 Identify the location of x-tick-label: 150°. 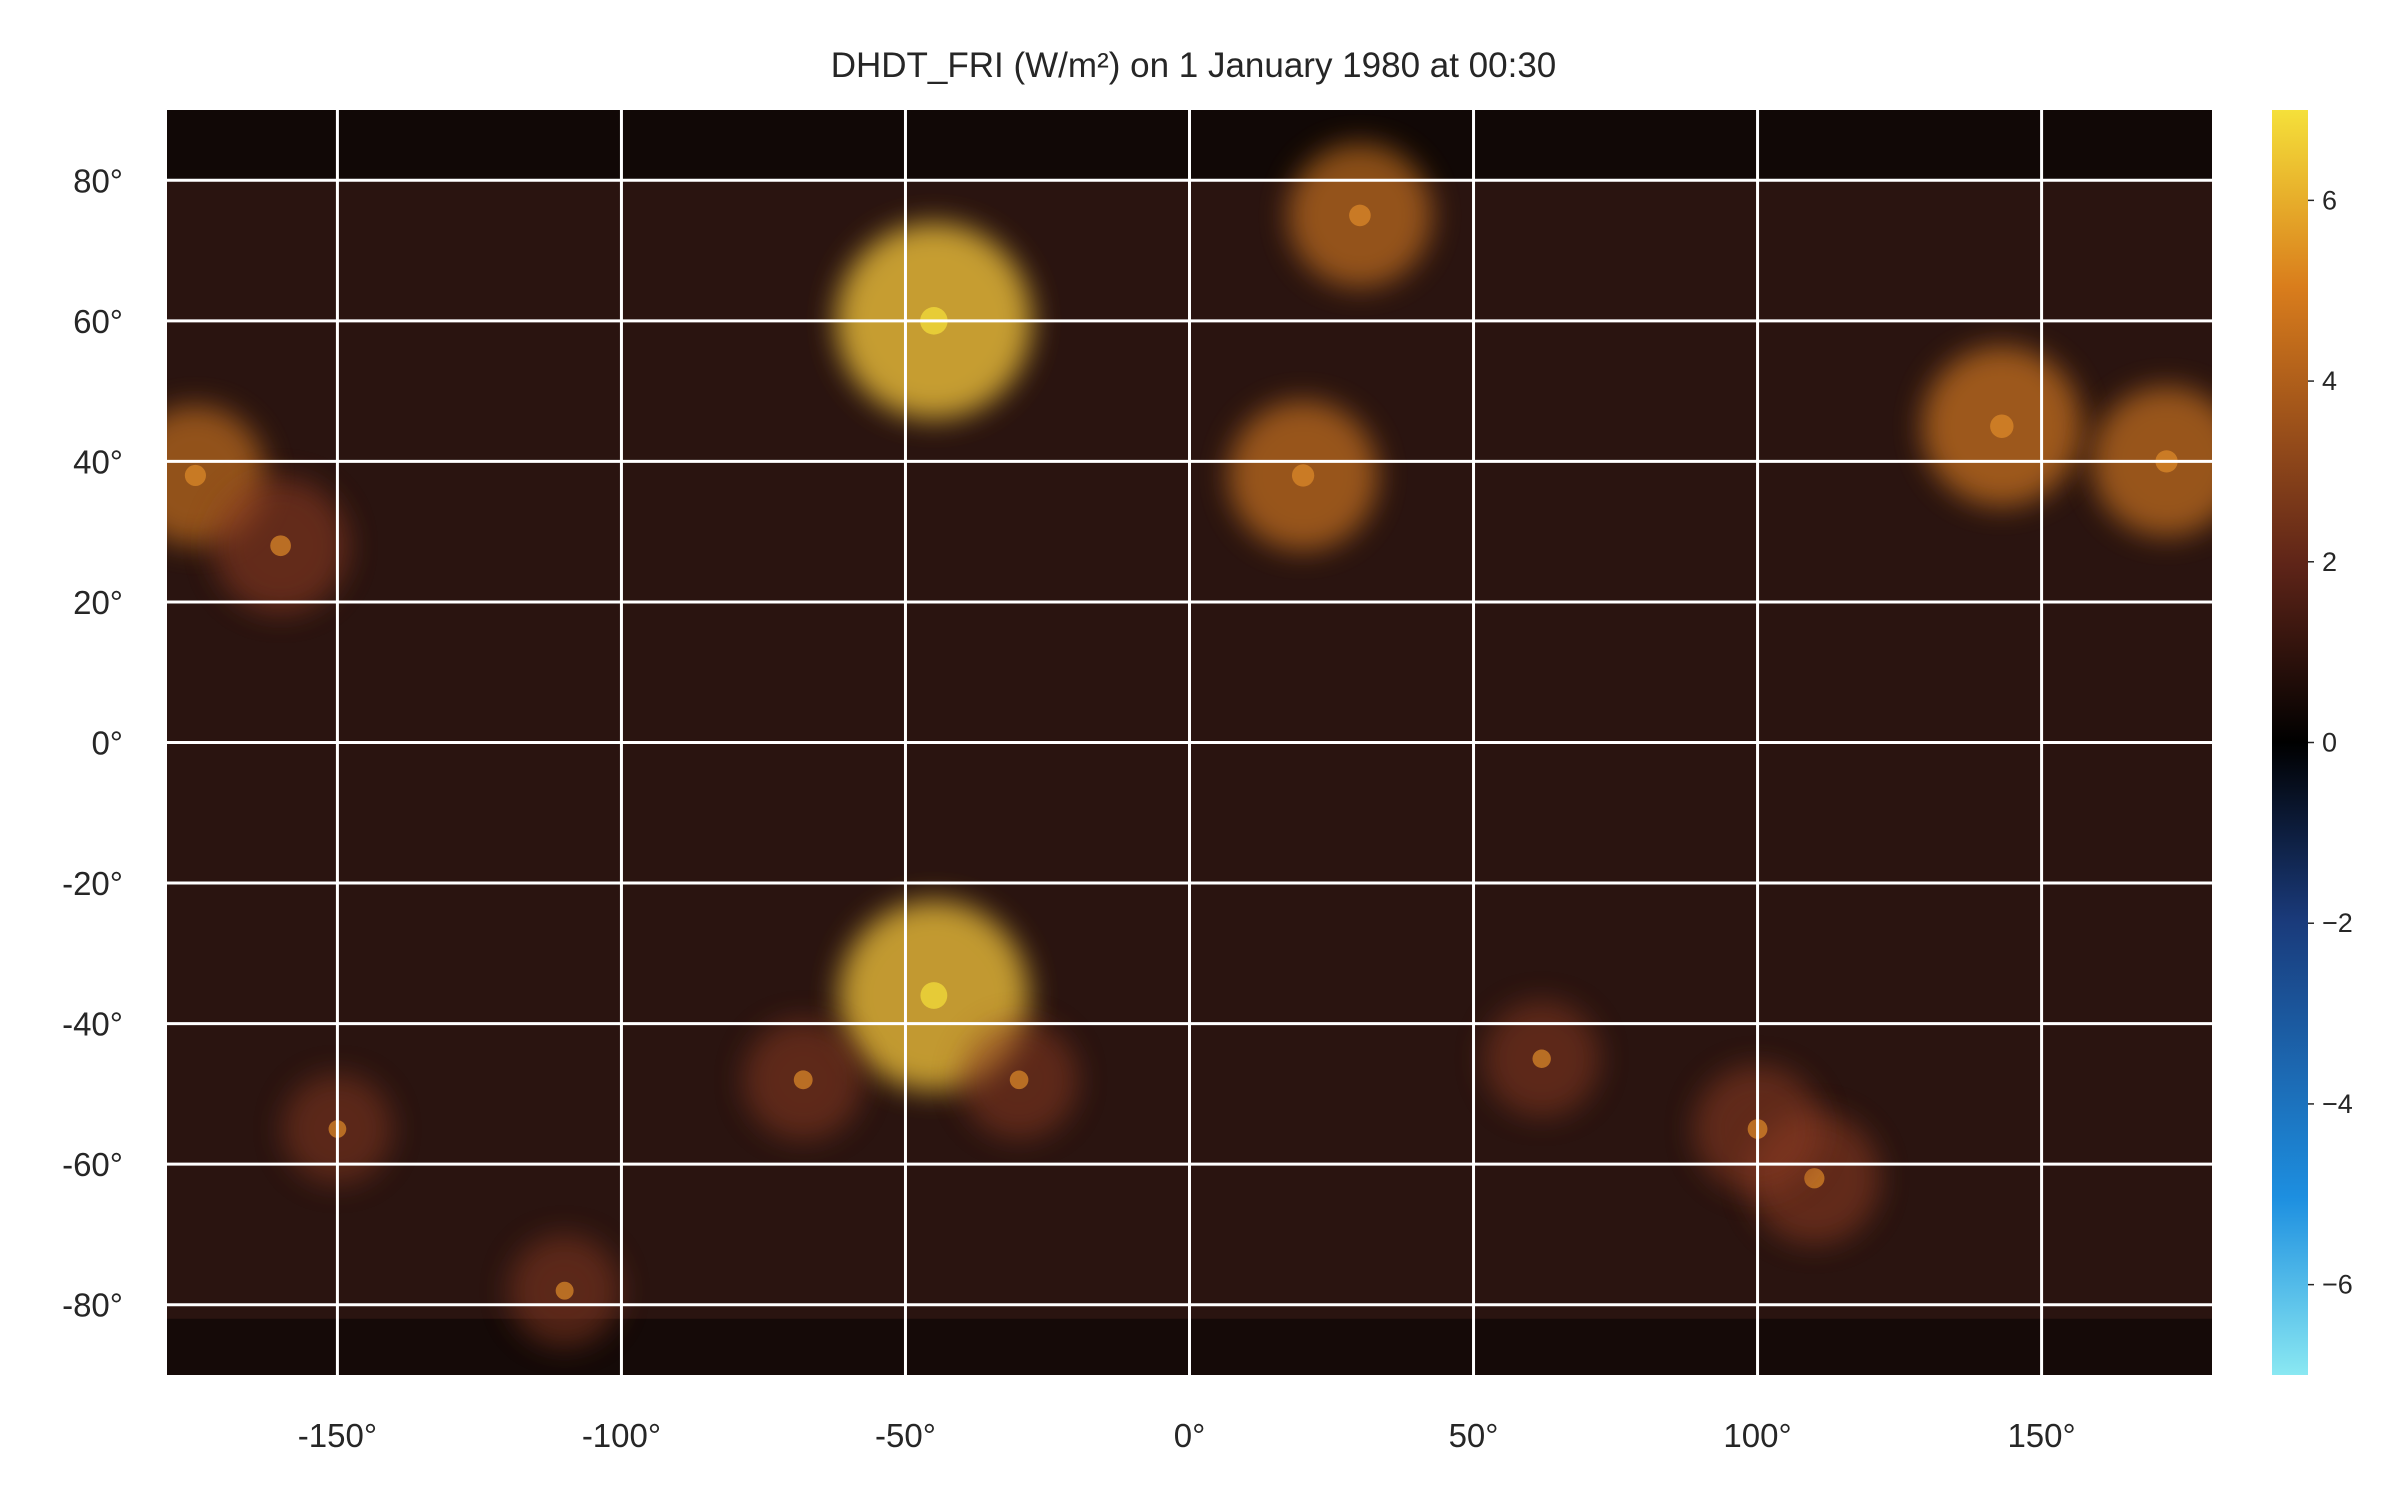
(2041, 1435).